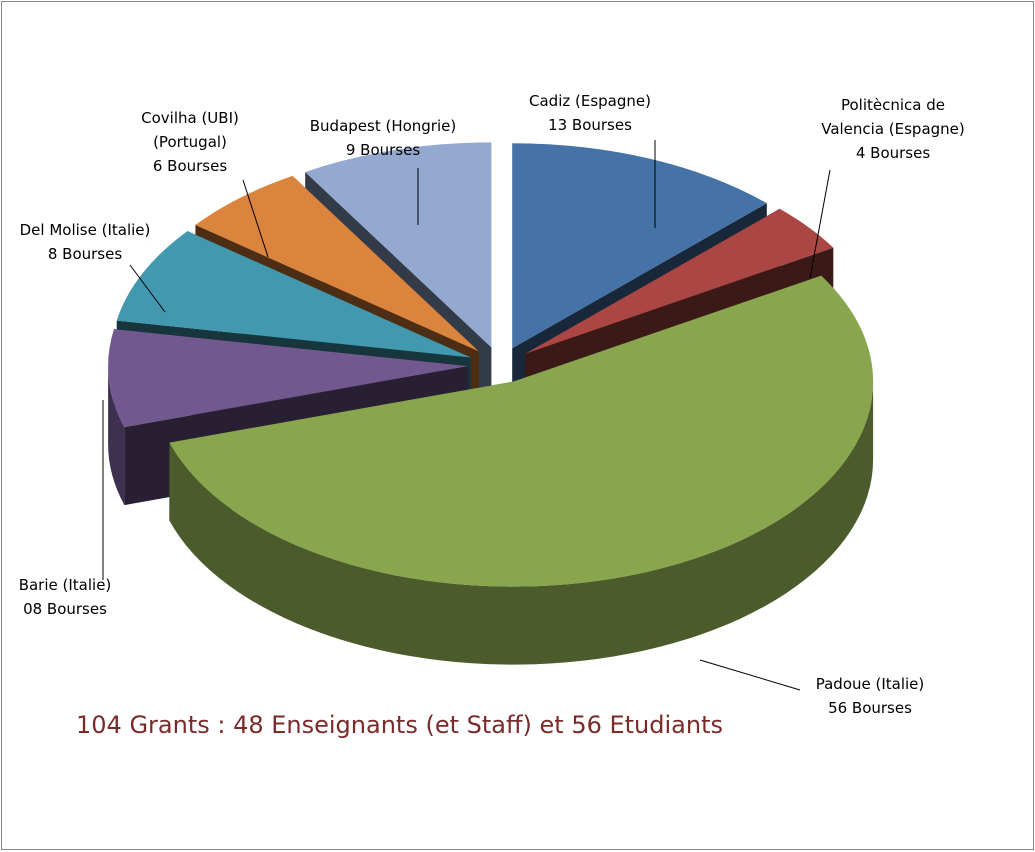  I want to click on category-label: Valencia (Espagne), so click(893, 129).